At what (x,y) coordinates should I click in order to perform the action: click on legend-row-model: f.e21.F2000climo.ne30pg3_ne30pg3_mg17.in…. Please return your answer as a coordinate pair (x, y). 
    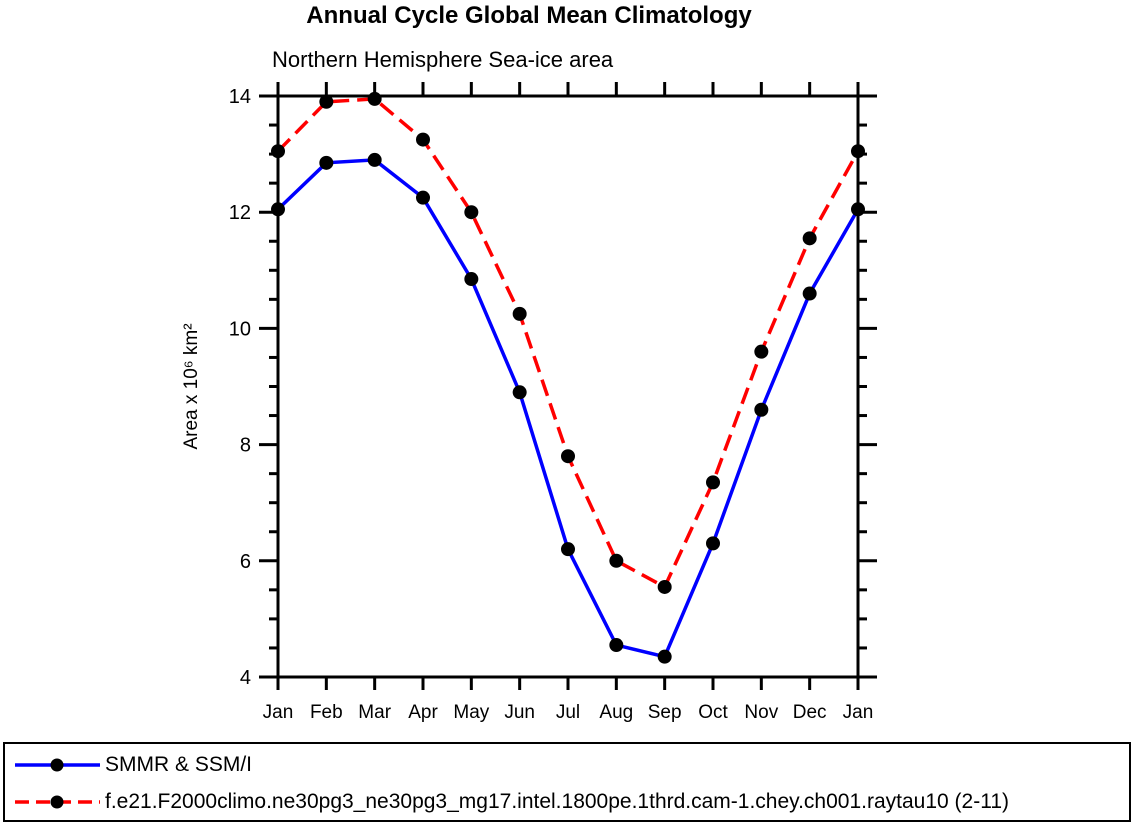
    Looking at the image, I should click on (571, 802).